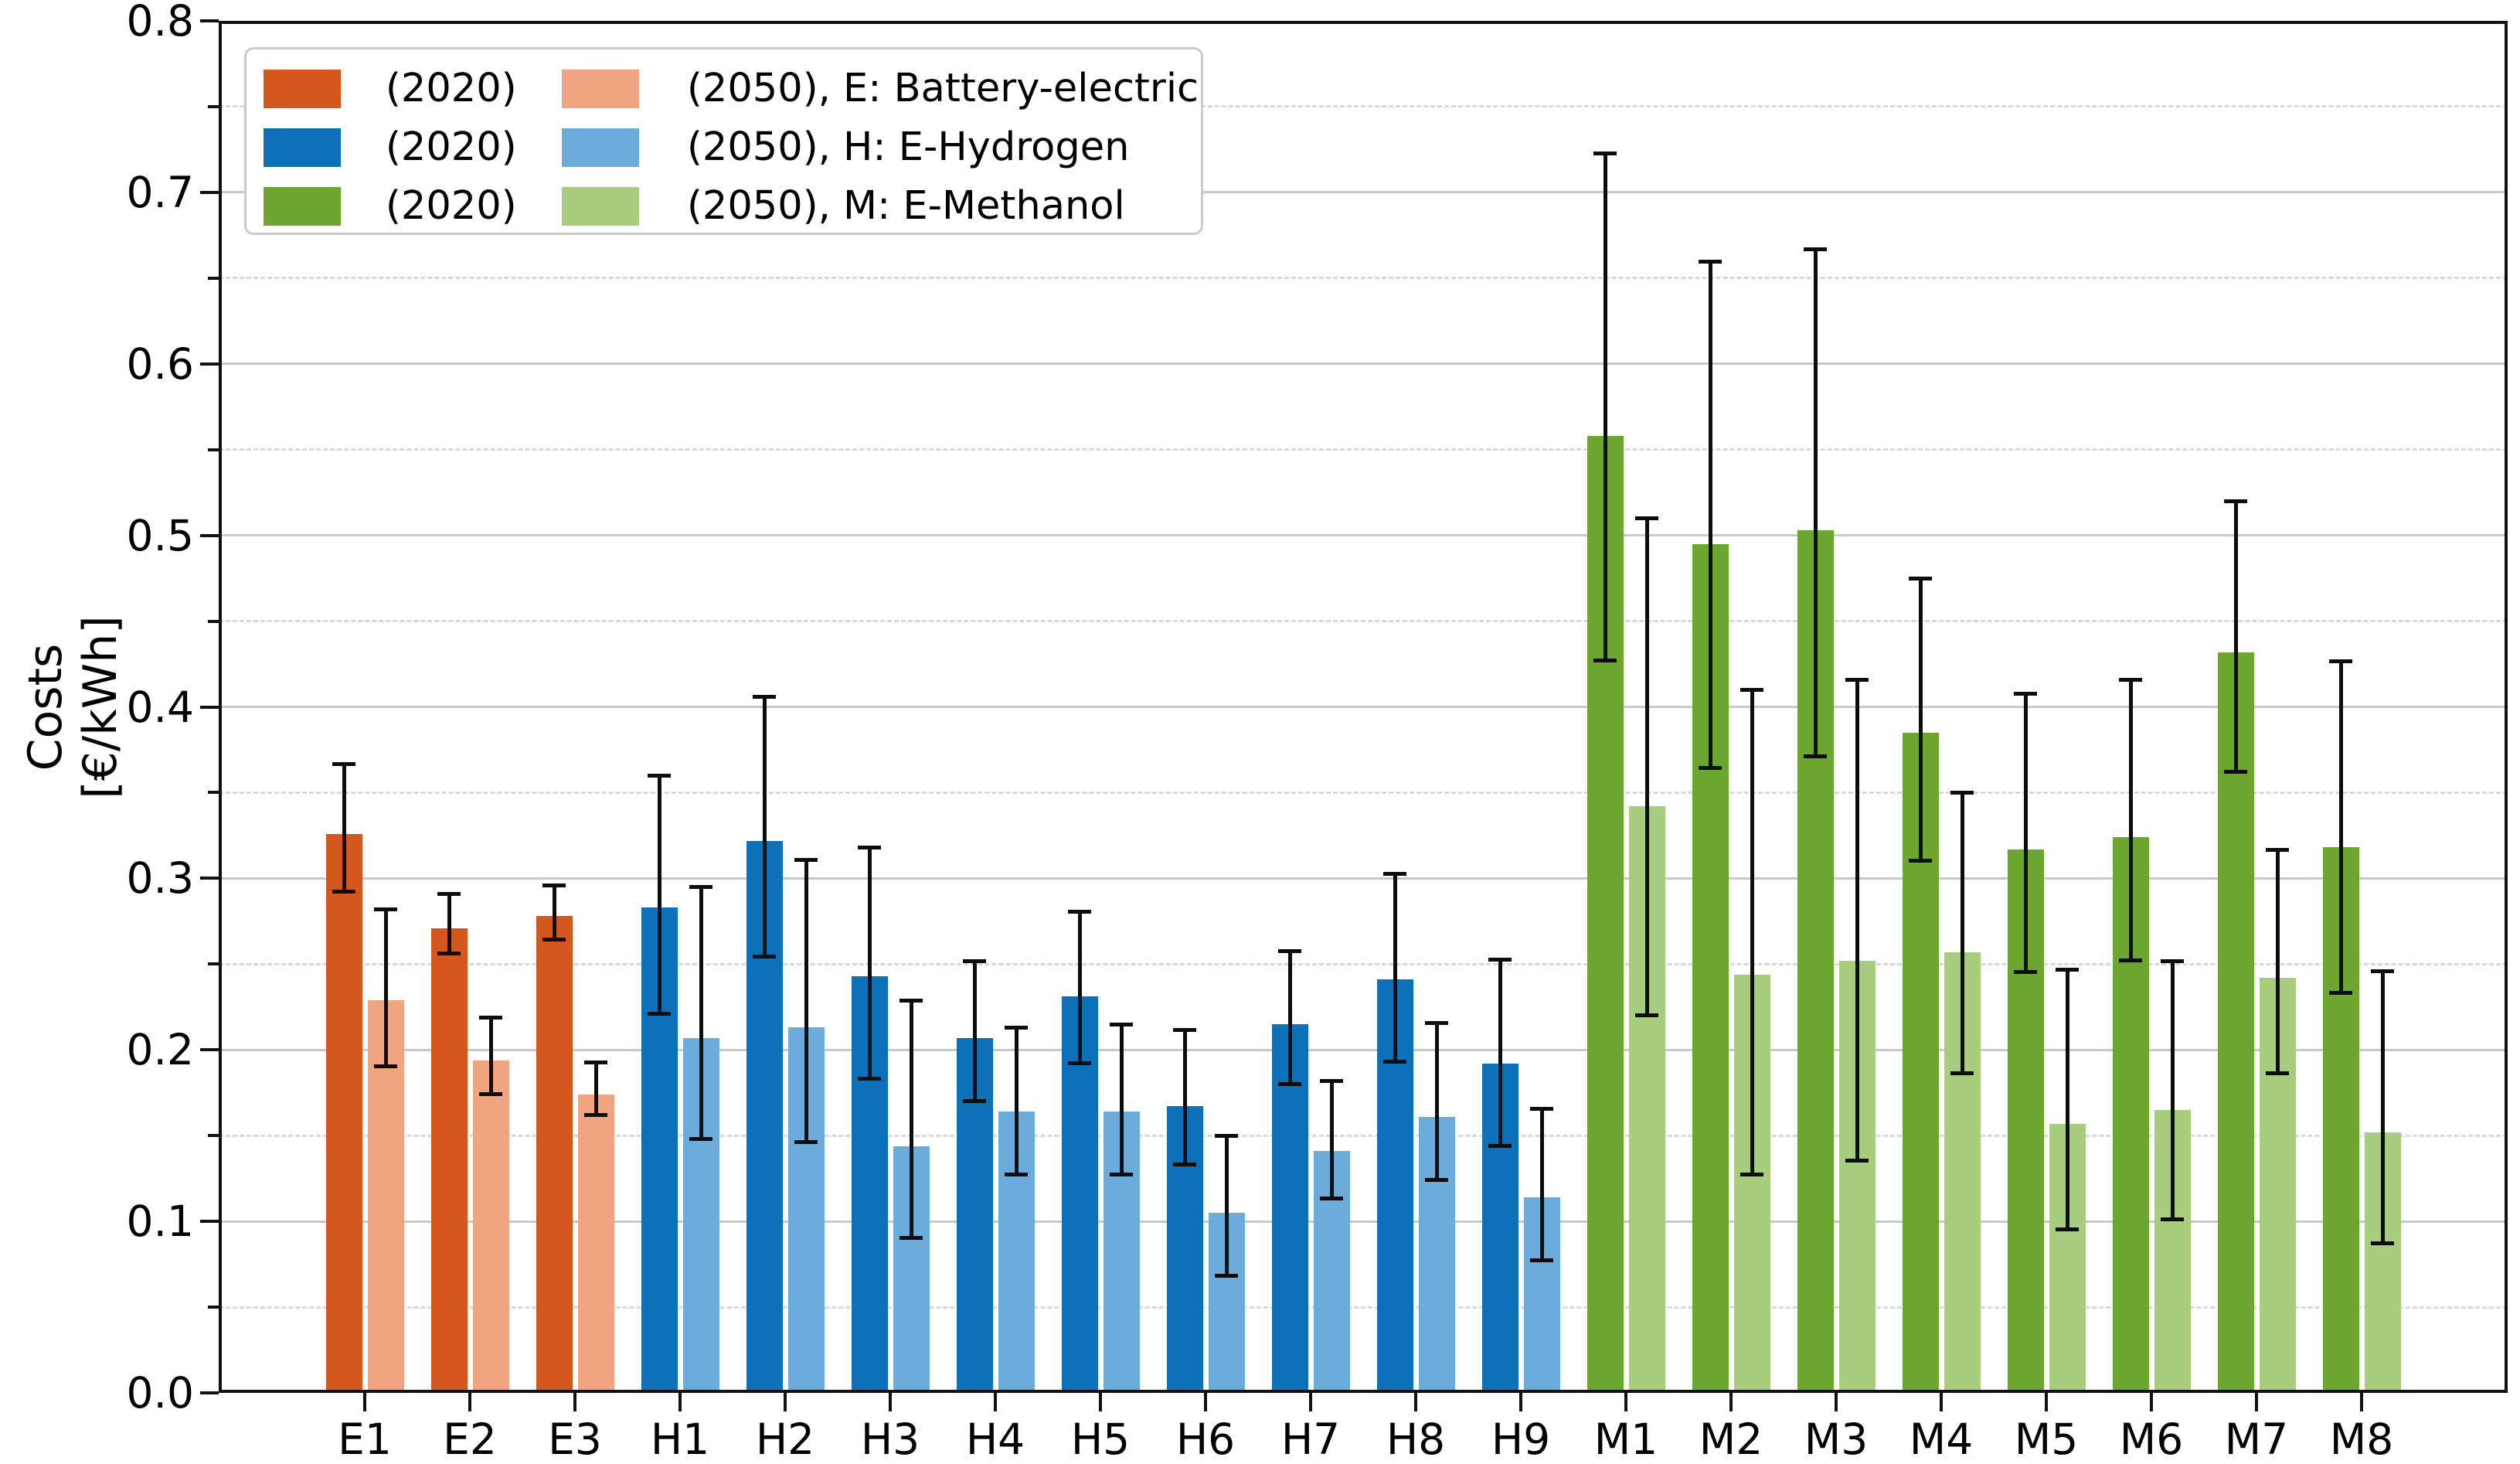  What do you see at coordinates (160, 707) in the screenshot?
I see `y-tick-label: 0.4` at bounding box center [160, 707].